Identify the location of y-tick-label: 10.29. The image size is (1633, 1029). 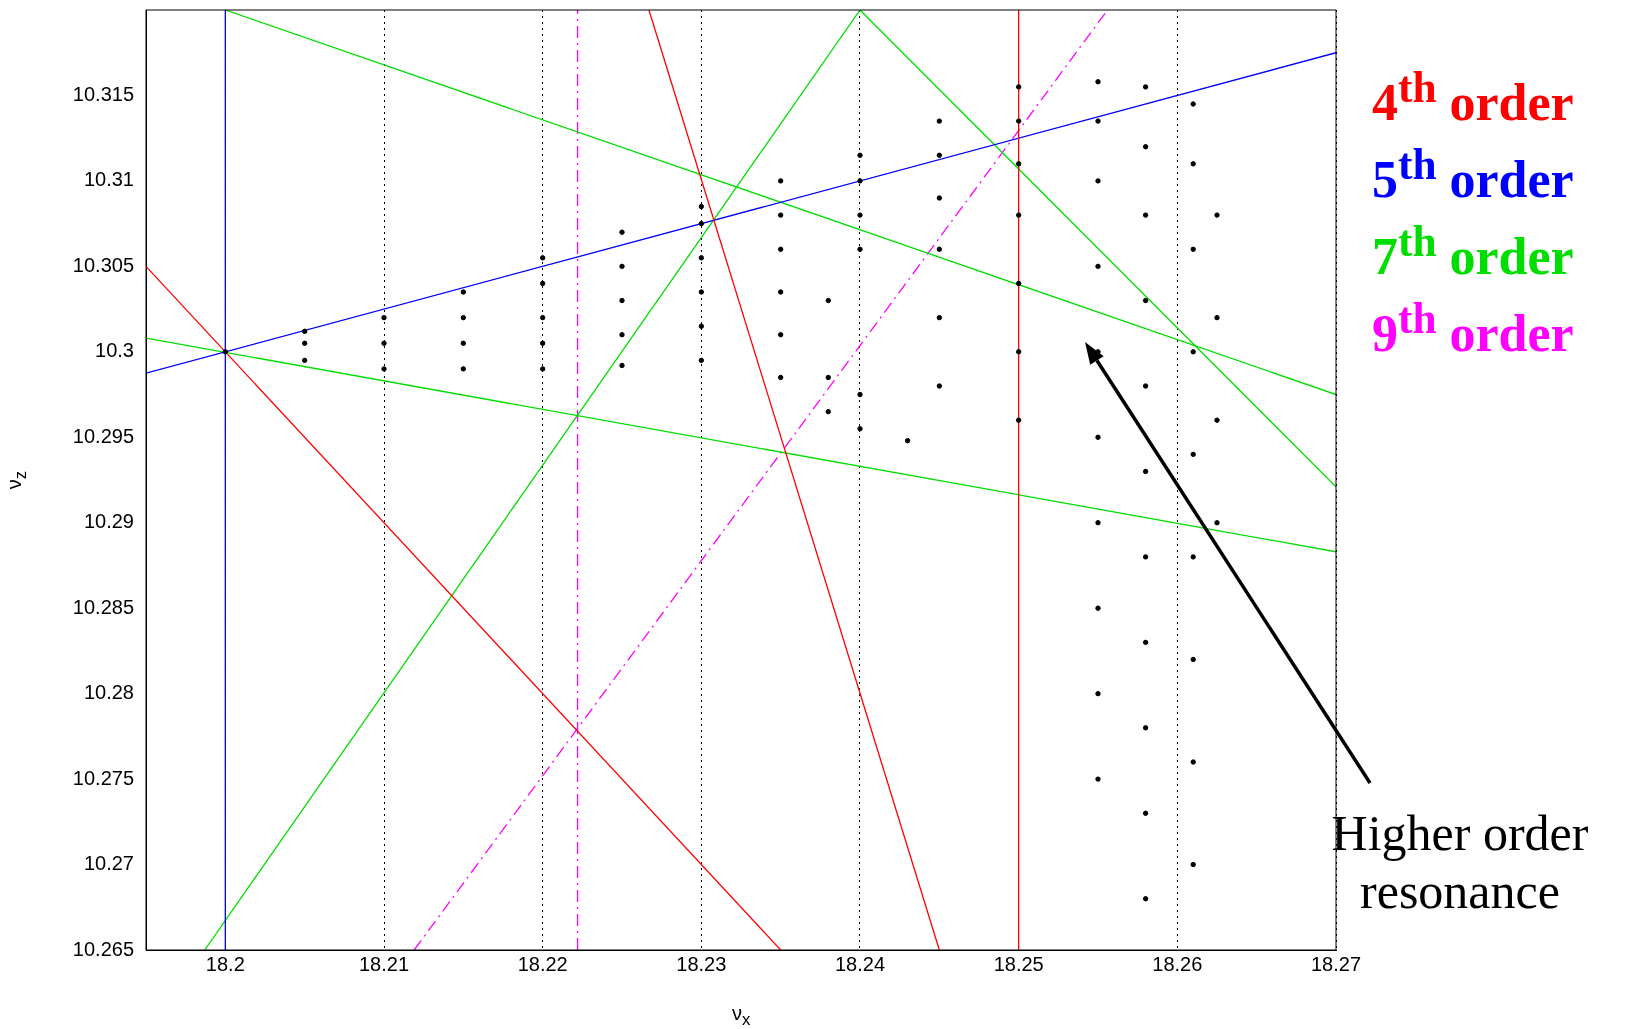
(108, 521).